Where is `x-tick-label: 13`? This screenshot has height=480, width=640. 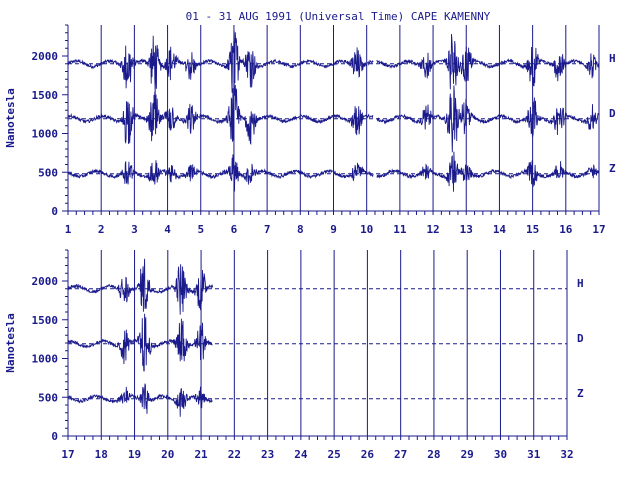 x-tick-label: 13 is located at coordinates (466, 229).